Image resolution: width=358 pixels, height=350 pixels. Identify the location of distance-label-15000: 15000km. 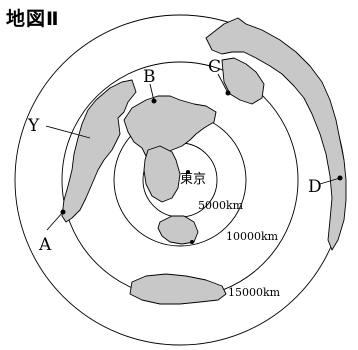
(254, 292).